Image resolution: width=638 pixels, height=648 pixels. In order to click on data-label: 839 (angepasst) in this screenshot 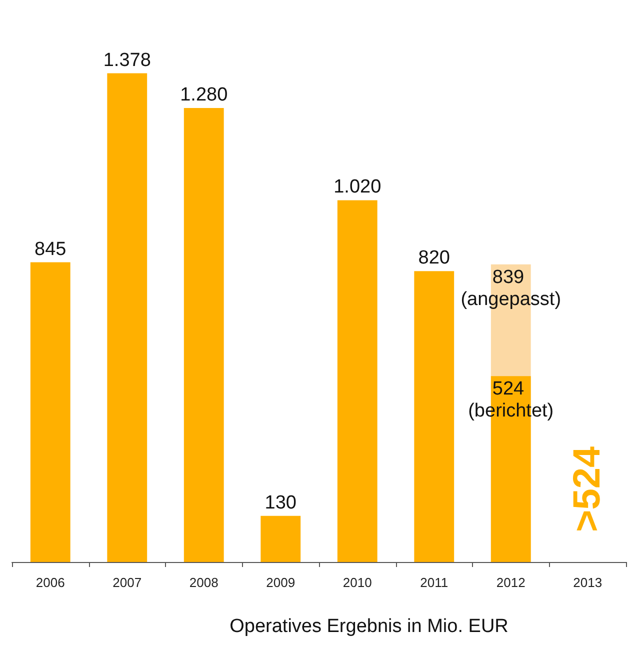, I will do `click(511, 288)`.